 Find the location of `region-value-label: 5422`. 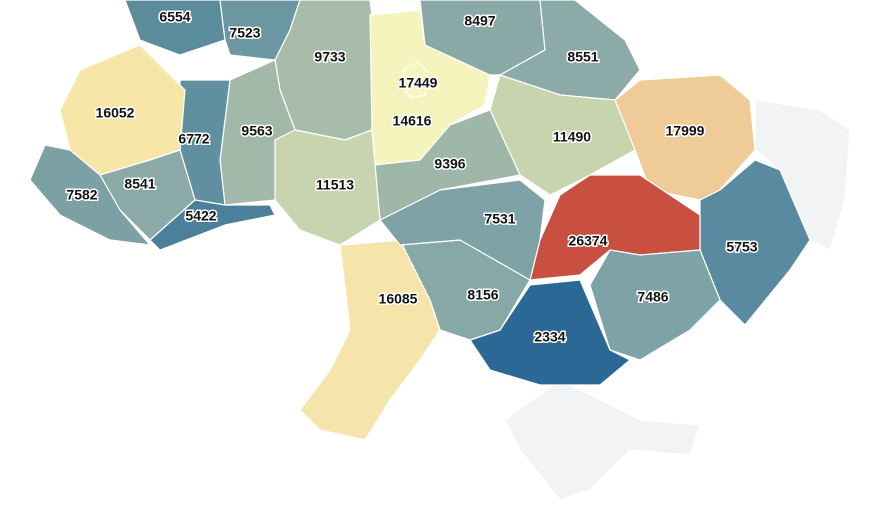

region-value-label: 5422 is located at coordinates (200, 216).